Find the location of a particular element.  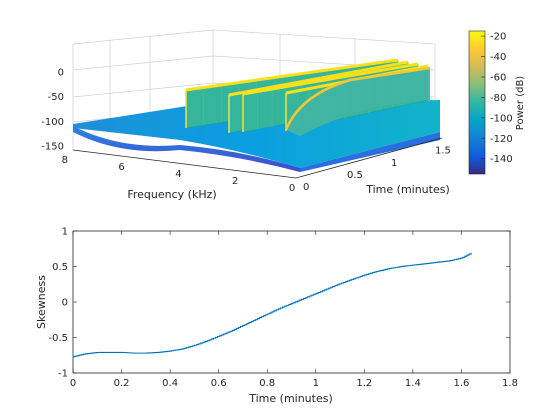

colorbar: -20 -40 -60 -80 -100 -120 -140 Power (dB) is located at coordinates (497, 102).